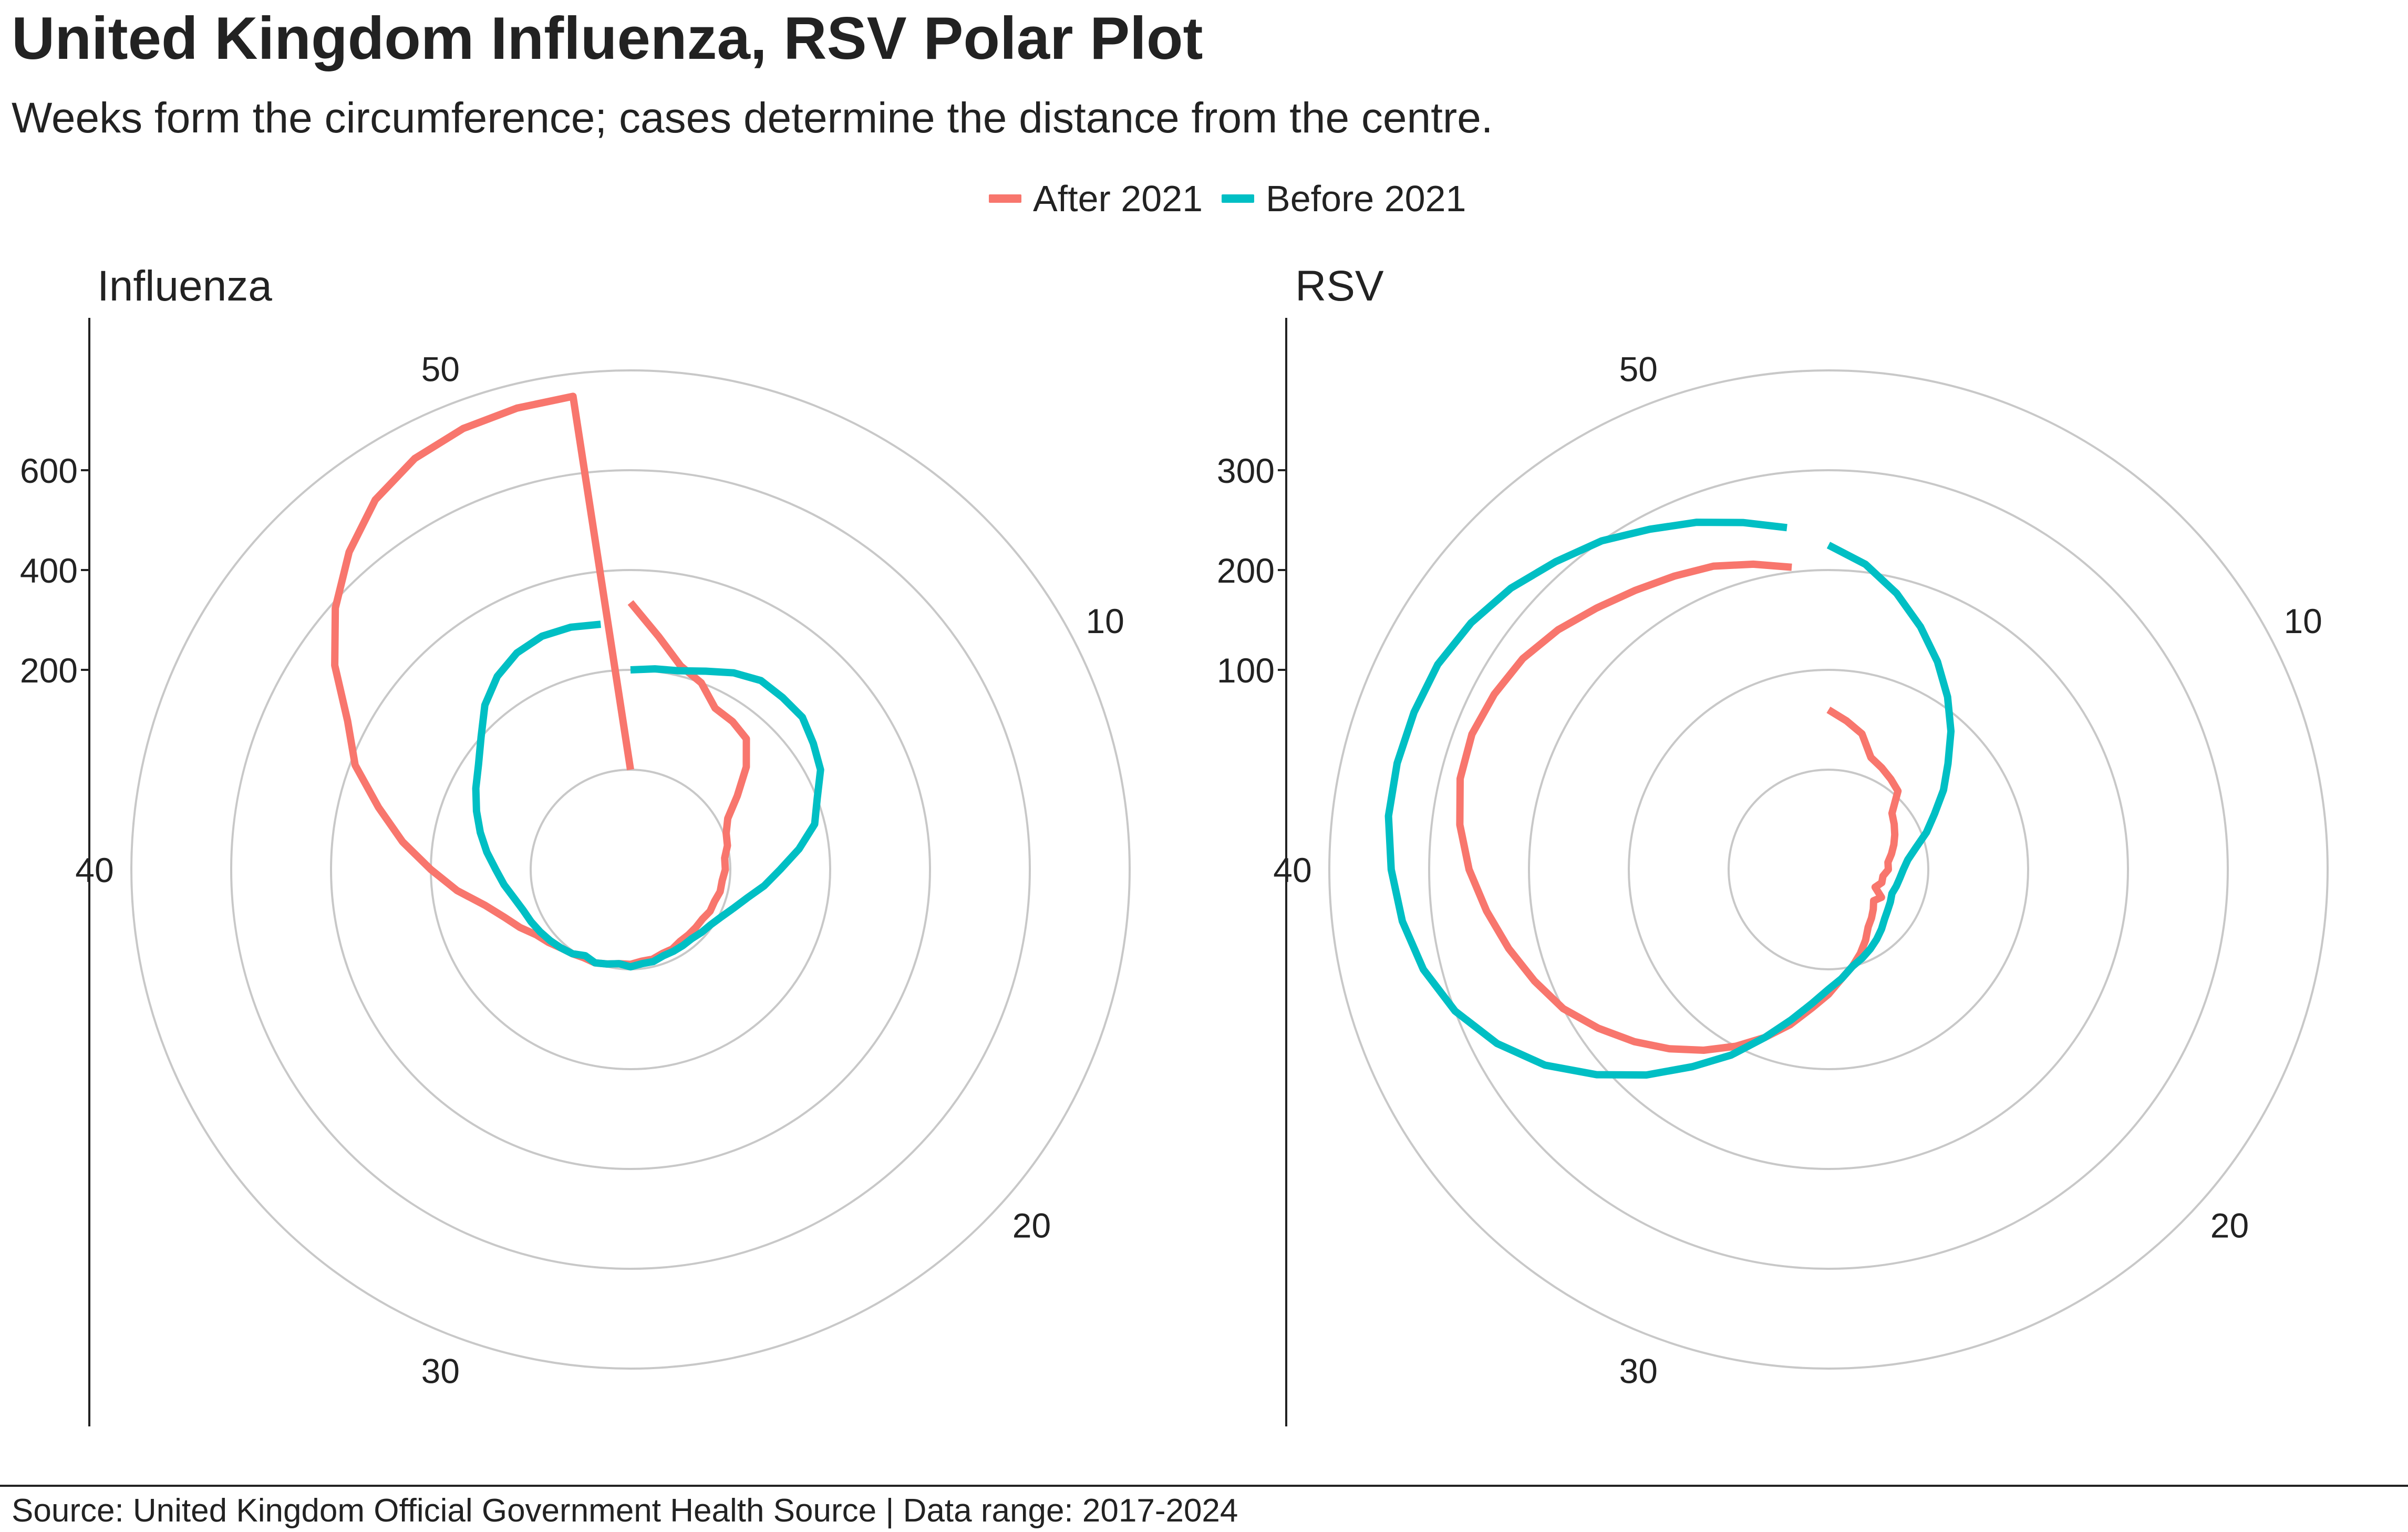 The height and width of the screenshot is (1532, 2408). What do you see at coordinates (1246, 670) in the screenshot?
I see `radial-tick-label: 100` at bounding box center [1246, 670].